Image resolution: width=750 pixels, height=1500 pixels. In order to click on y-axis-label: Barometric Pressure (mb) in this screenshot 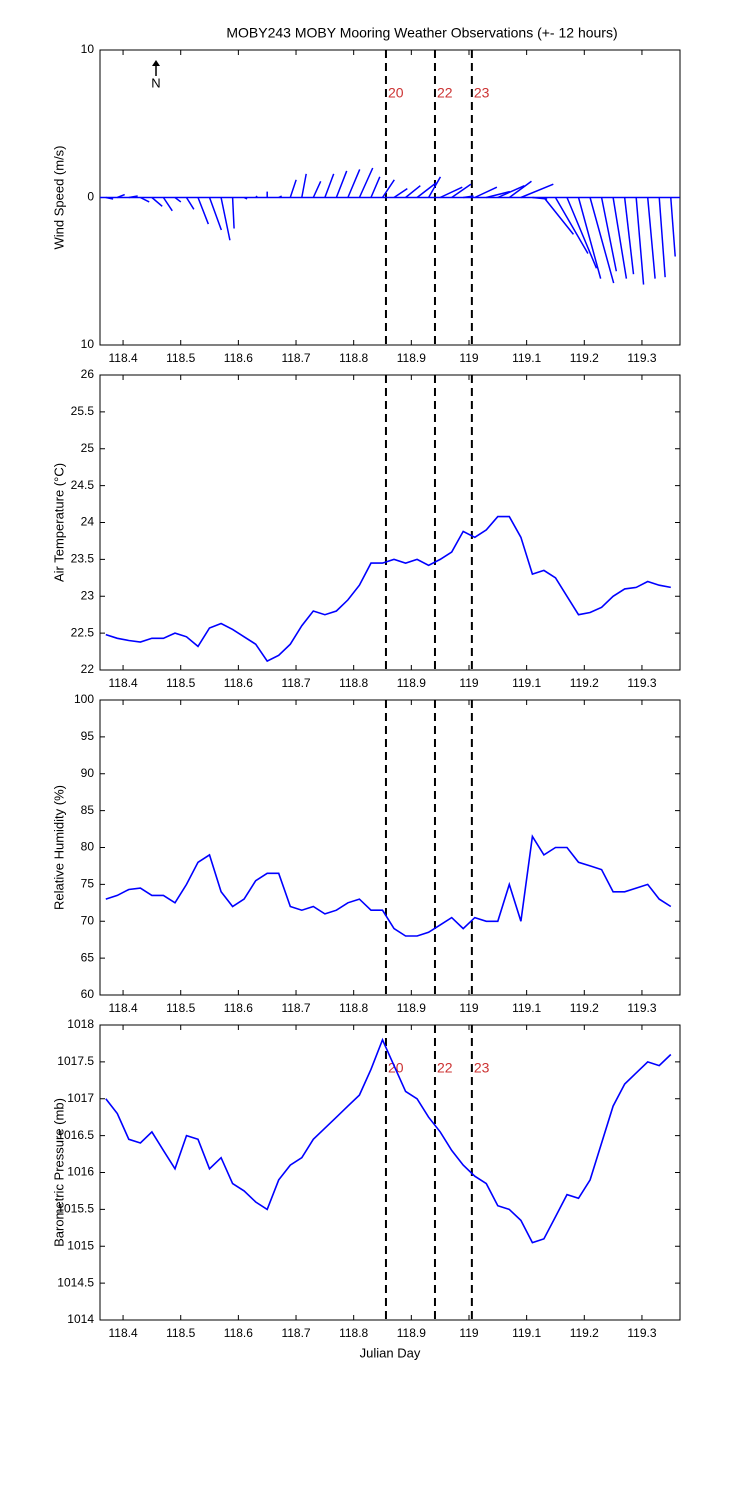, I will do `click(58, 1172)`.